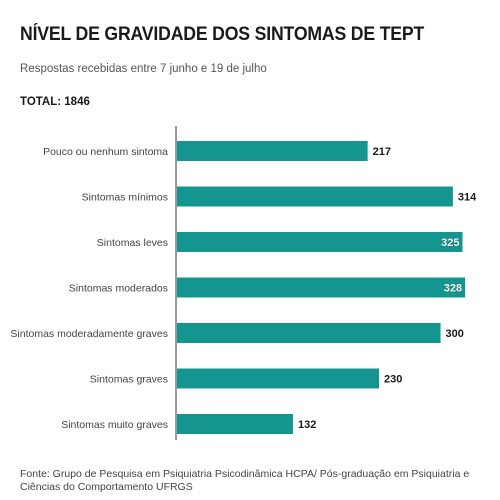 This screenshot has width=500, height=500. I want to click on category-label: Sintomas muito graves, so click(114, 425).